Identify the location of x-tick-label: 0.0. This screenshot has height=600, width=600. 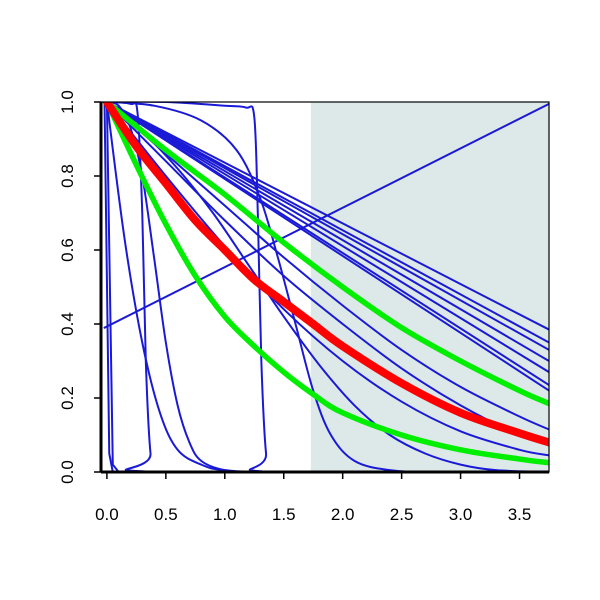
(107, 514).